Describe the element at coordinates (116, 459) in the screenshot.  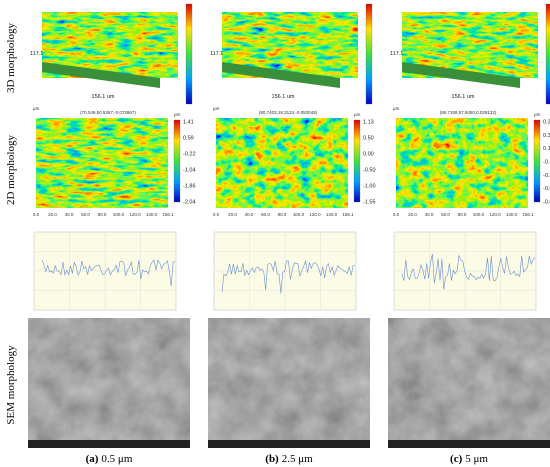
I see `caption-text: 0.5 μm` at that location.